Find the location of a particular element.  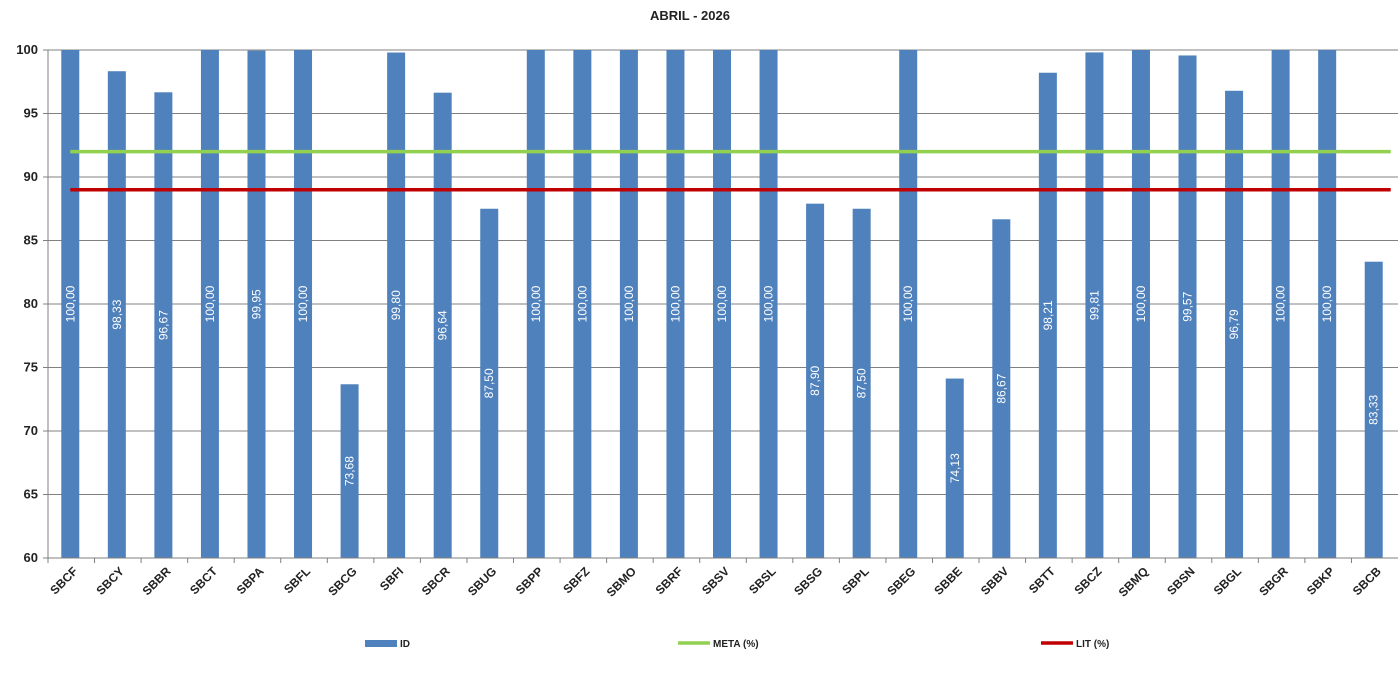

bar-sbpp is located at coordinates (535, 304).